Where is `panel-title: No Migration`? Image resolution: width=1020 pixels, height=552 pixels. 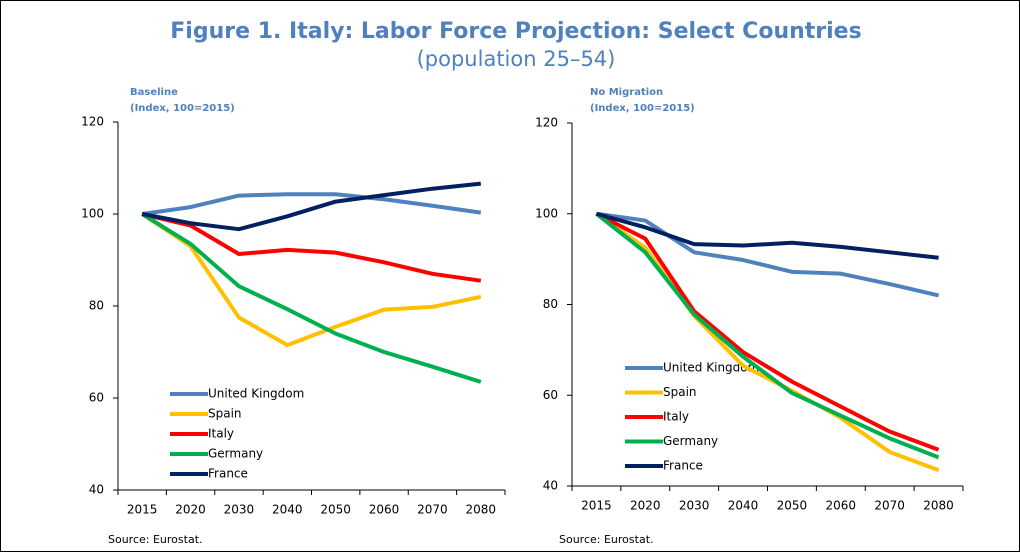 panel-title: No Migration is located at coordinates (626, 92).